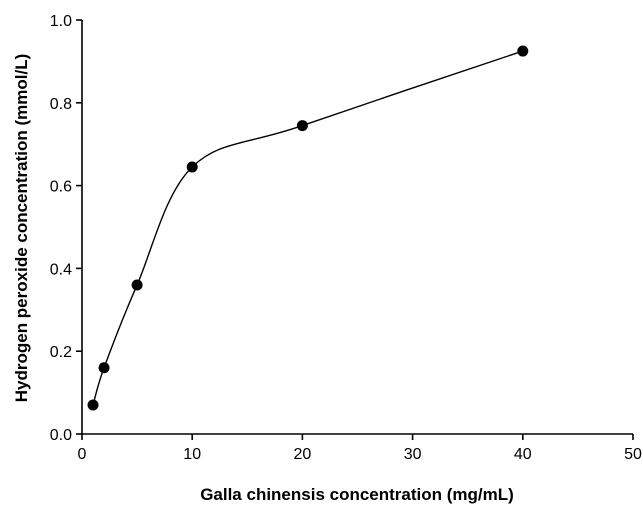 Image resolution: width=643 pixels, height=509 pixels. Describe the element at coordinates (61, 435) in the screenshot. I see `y-tick-label: 0.0` at that location.